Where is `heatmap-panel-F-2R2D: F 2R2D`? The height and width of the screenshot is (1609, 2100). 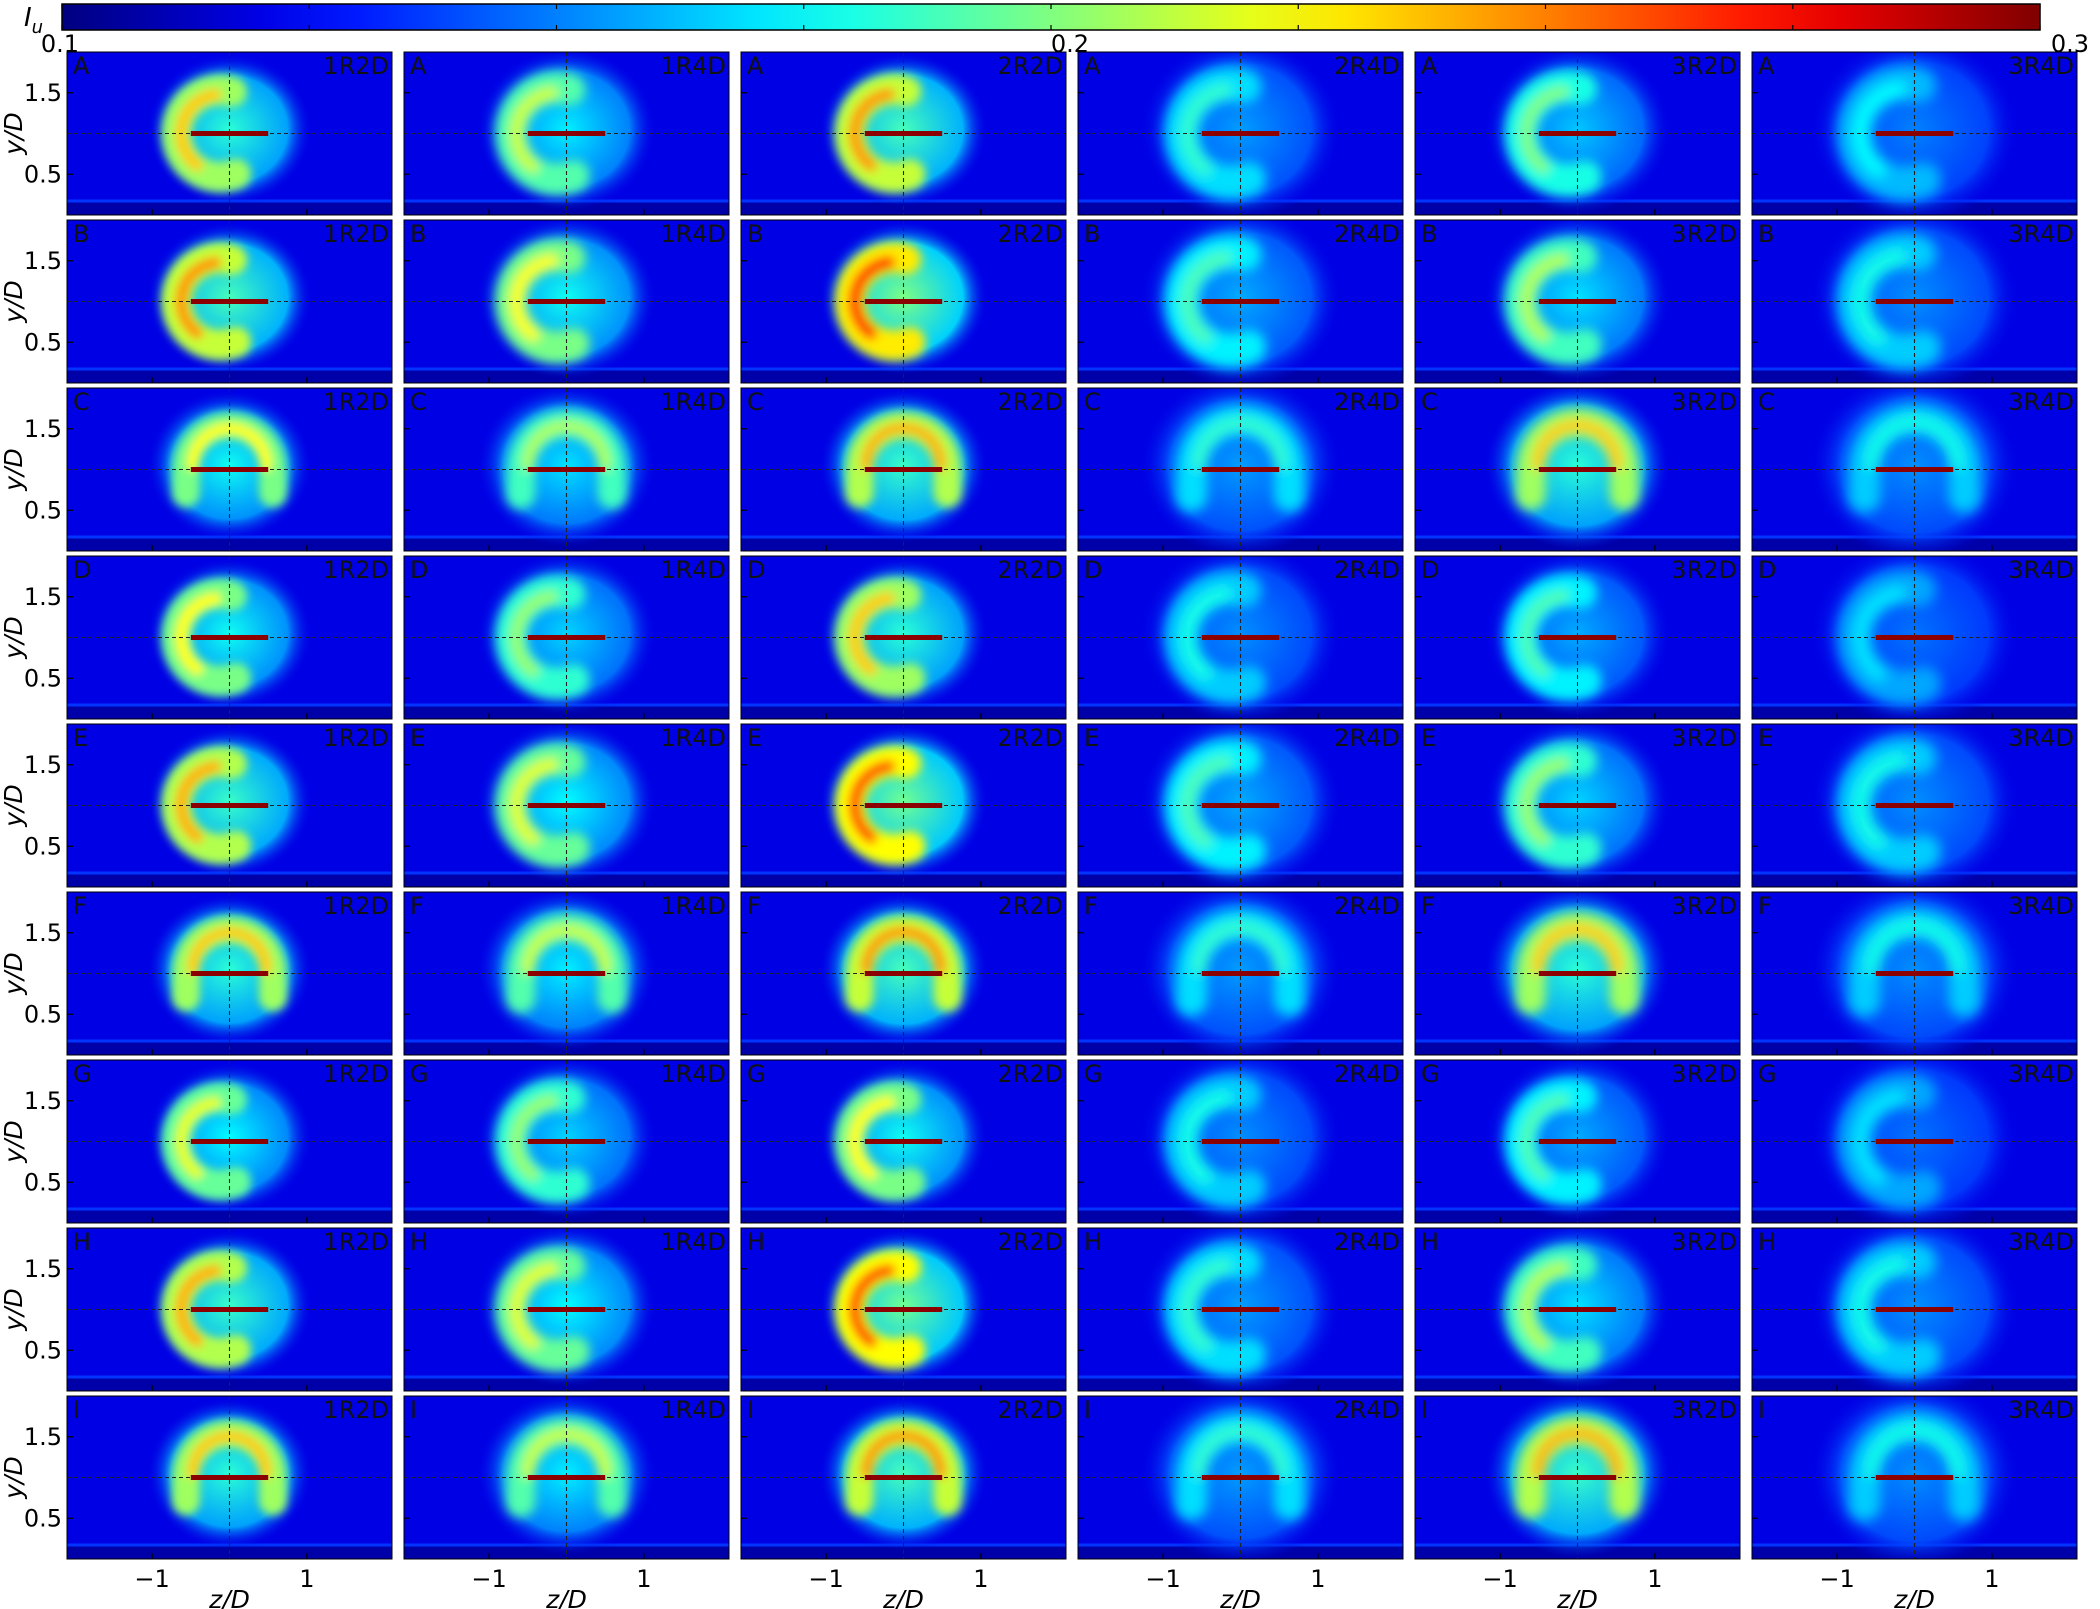
heatmap-panel-F-2R2D: F 2R2D is located at coordinates (903, 973).